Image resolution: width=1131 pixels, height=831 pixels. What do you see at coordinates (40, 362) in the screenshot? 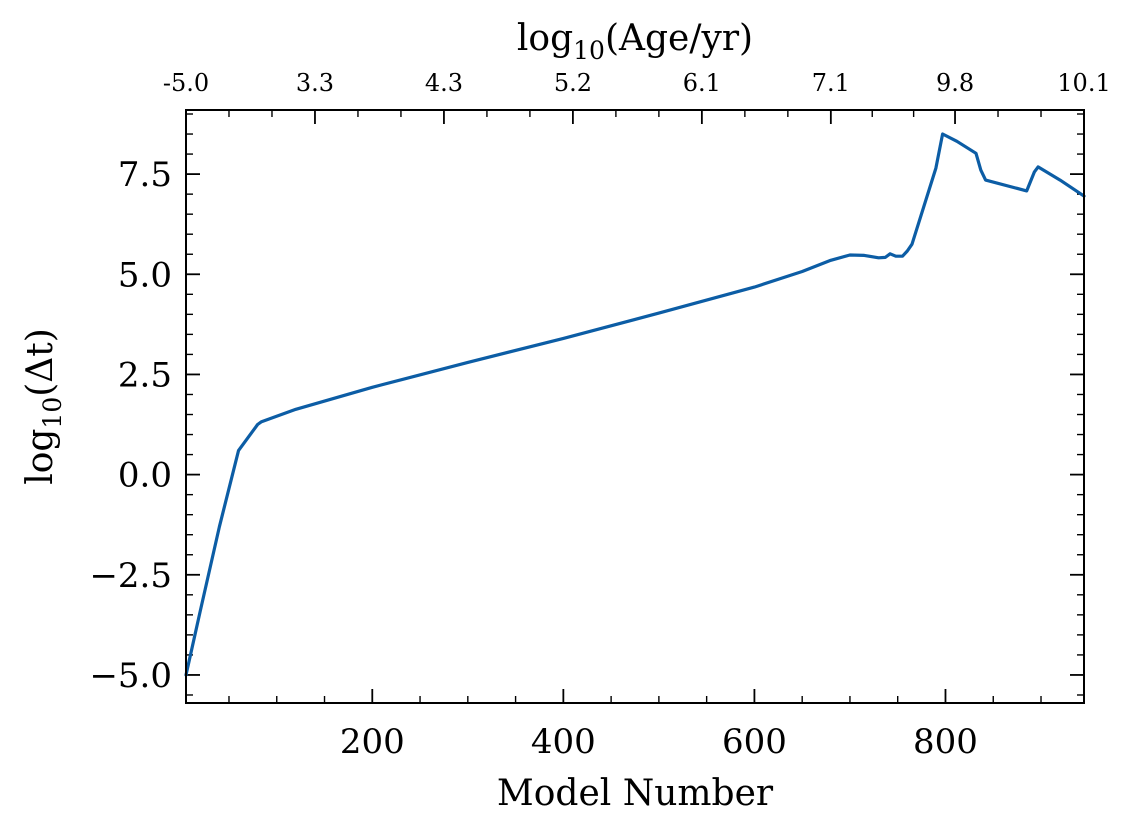
I see `y-axis-label-arg: (Δt)` at bounding box center [40, 362].